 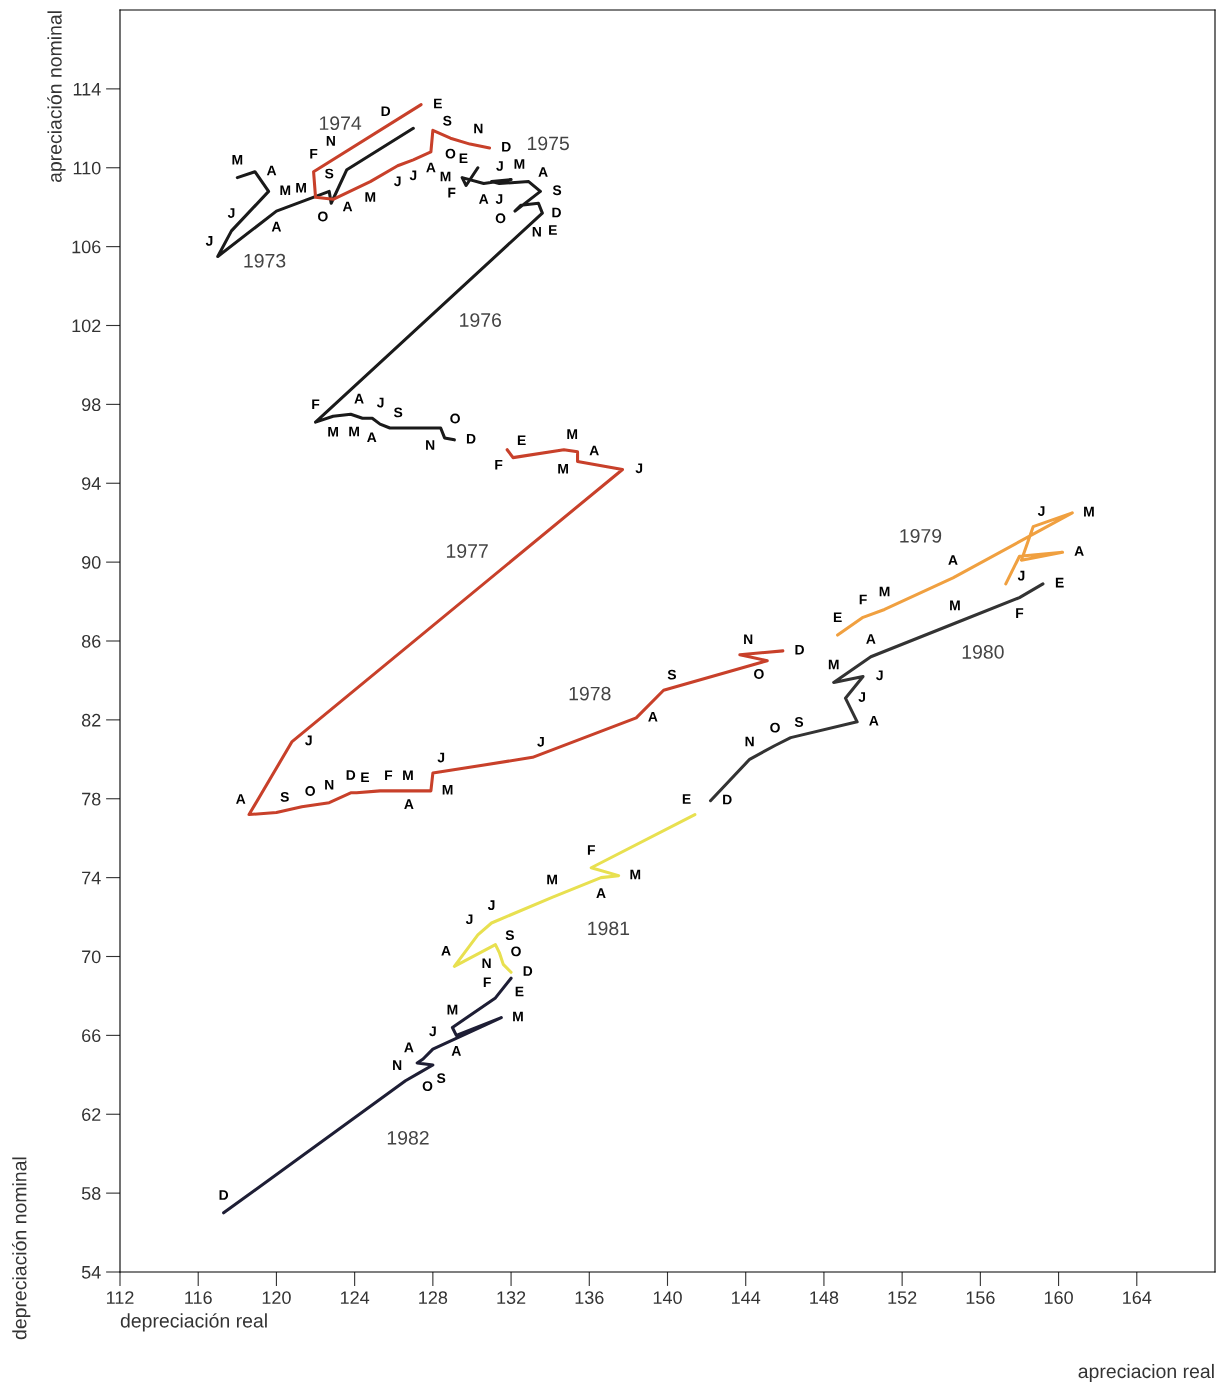 I want to click on x-tick-label: 112, so click(x=120, y=1297).